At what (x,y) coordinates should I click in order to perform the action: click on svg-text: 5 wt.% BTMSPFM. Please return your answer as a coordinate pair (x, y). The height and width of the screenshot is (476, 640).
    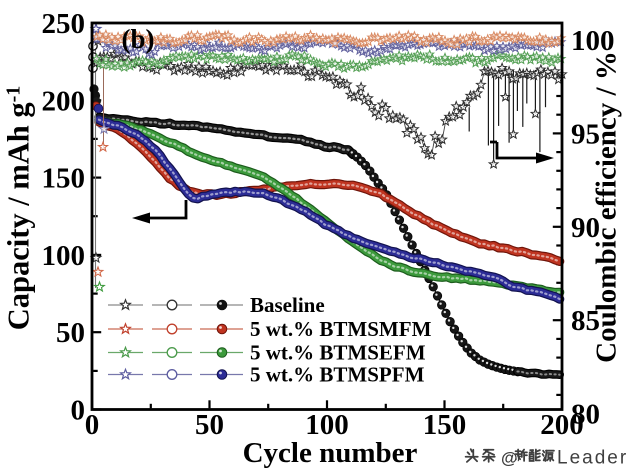
    Looking at the image, I should click on (337, 375).